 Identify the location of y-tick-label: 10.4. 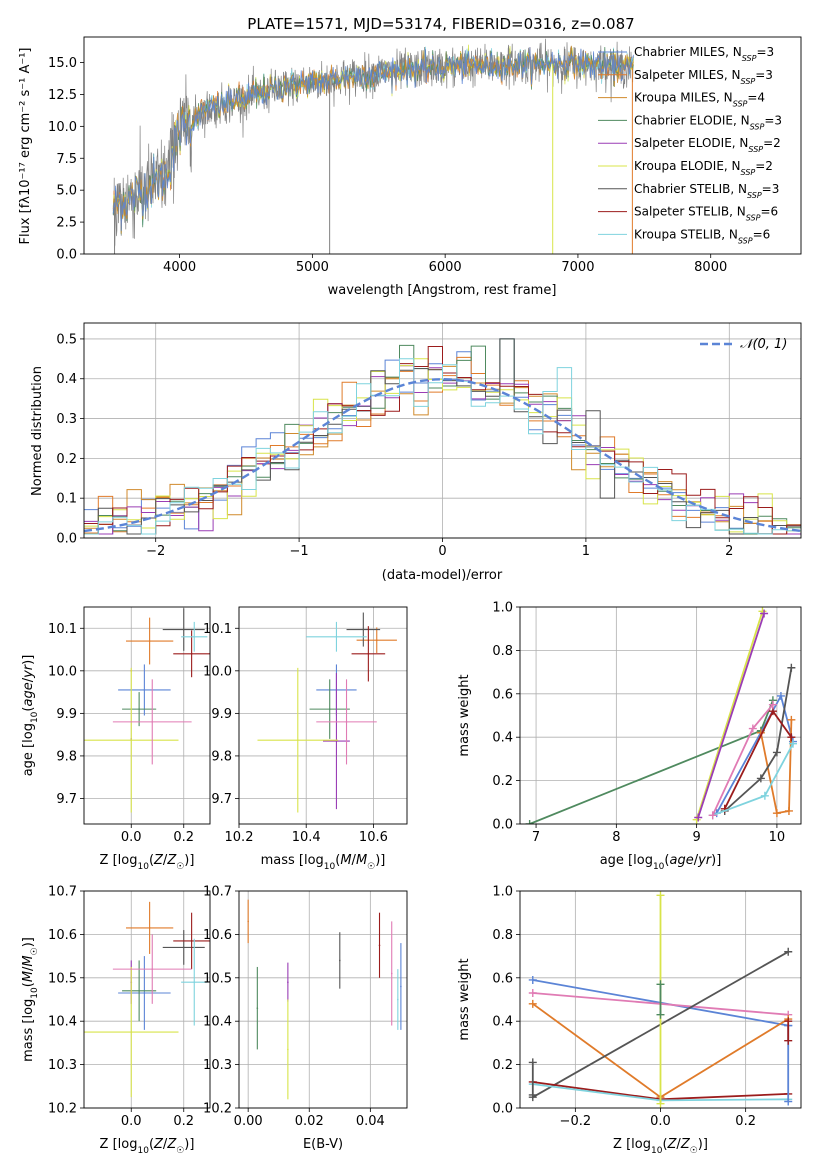
(217, 1022).